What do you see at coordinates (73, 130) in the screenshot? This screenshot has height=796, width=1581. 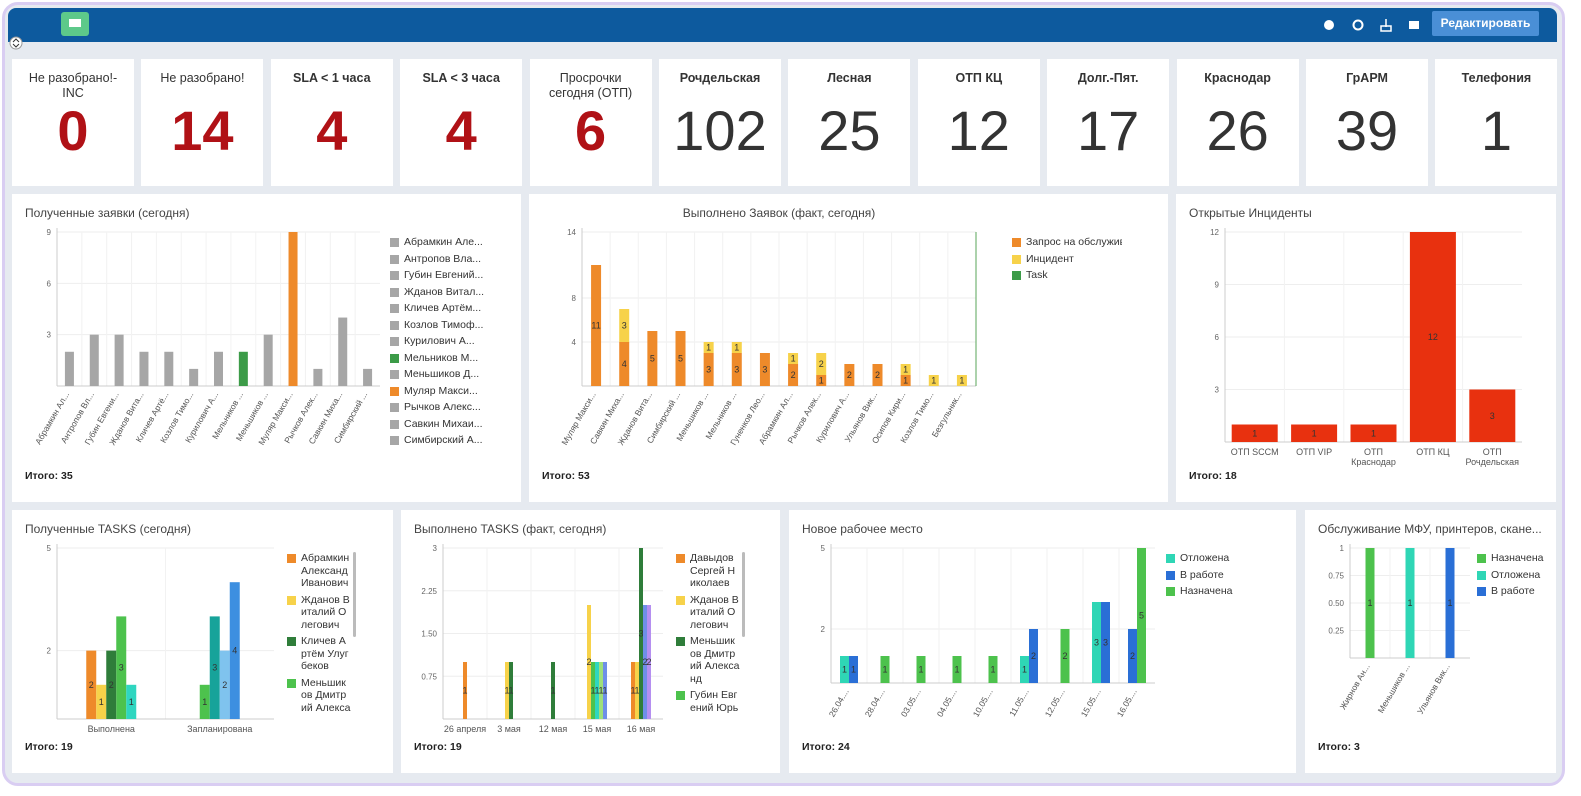 I see `kpi-value: 0` at bounding box center [73, 130].